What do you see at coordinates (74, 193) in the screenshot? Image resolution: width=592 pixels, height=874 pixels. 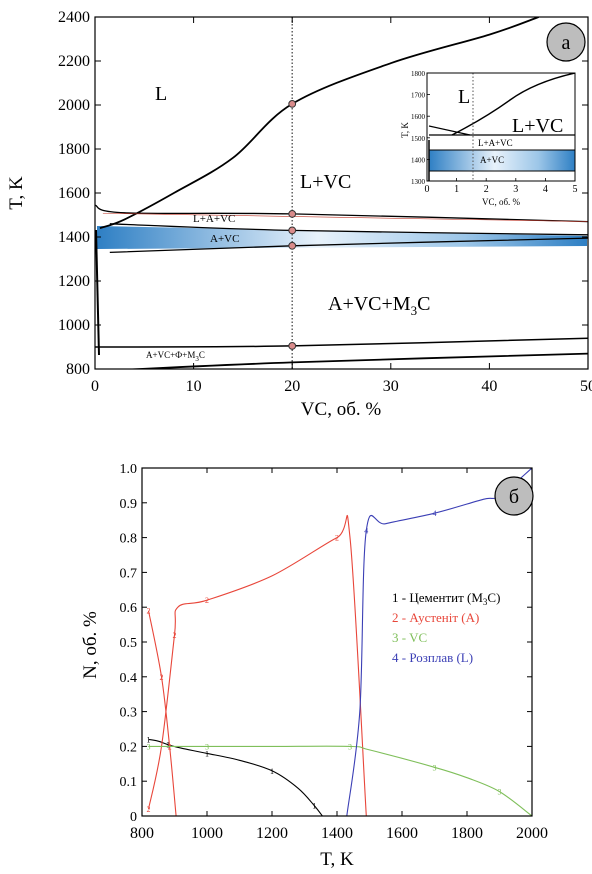 I see `panel-a-y-tick-label: 1600` at bounding box center [74, 193].